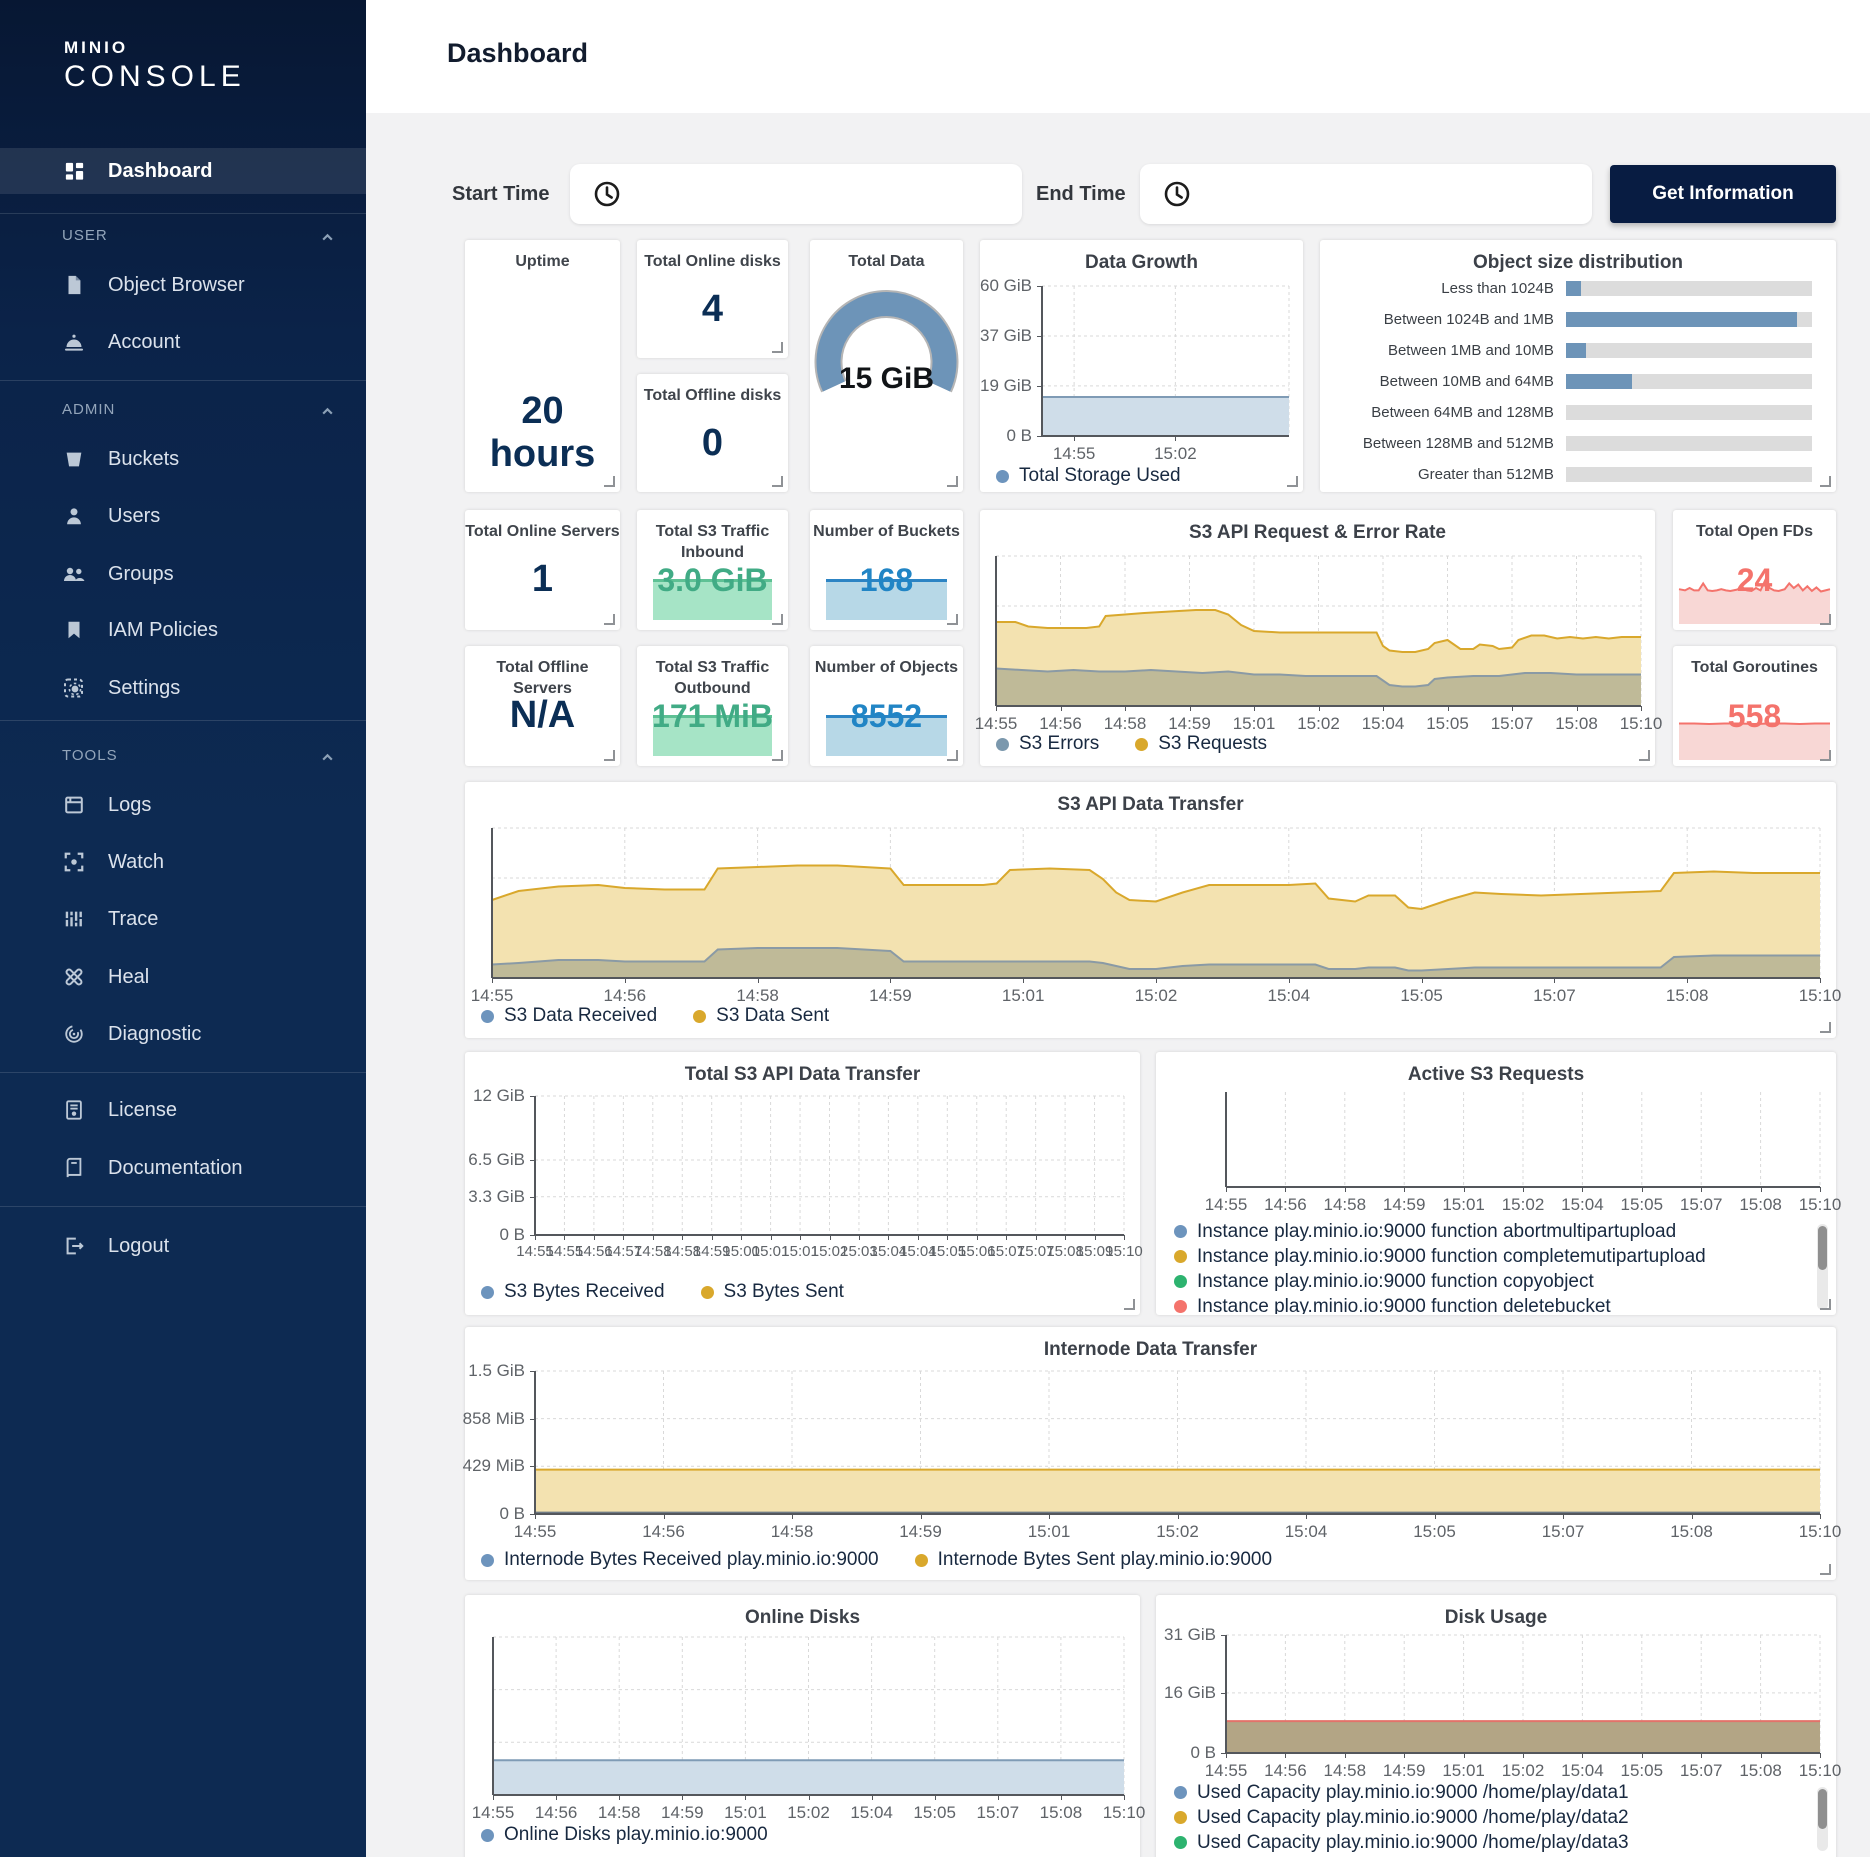  Describe the element at coordinates (183, 1246) in the screenshot. I see `sidebar-item-logout: Logout` at that location.